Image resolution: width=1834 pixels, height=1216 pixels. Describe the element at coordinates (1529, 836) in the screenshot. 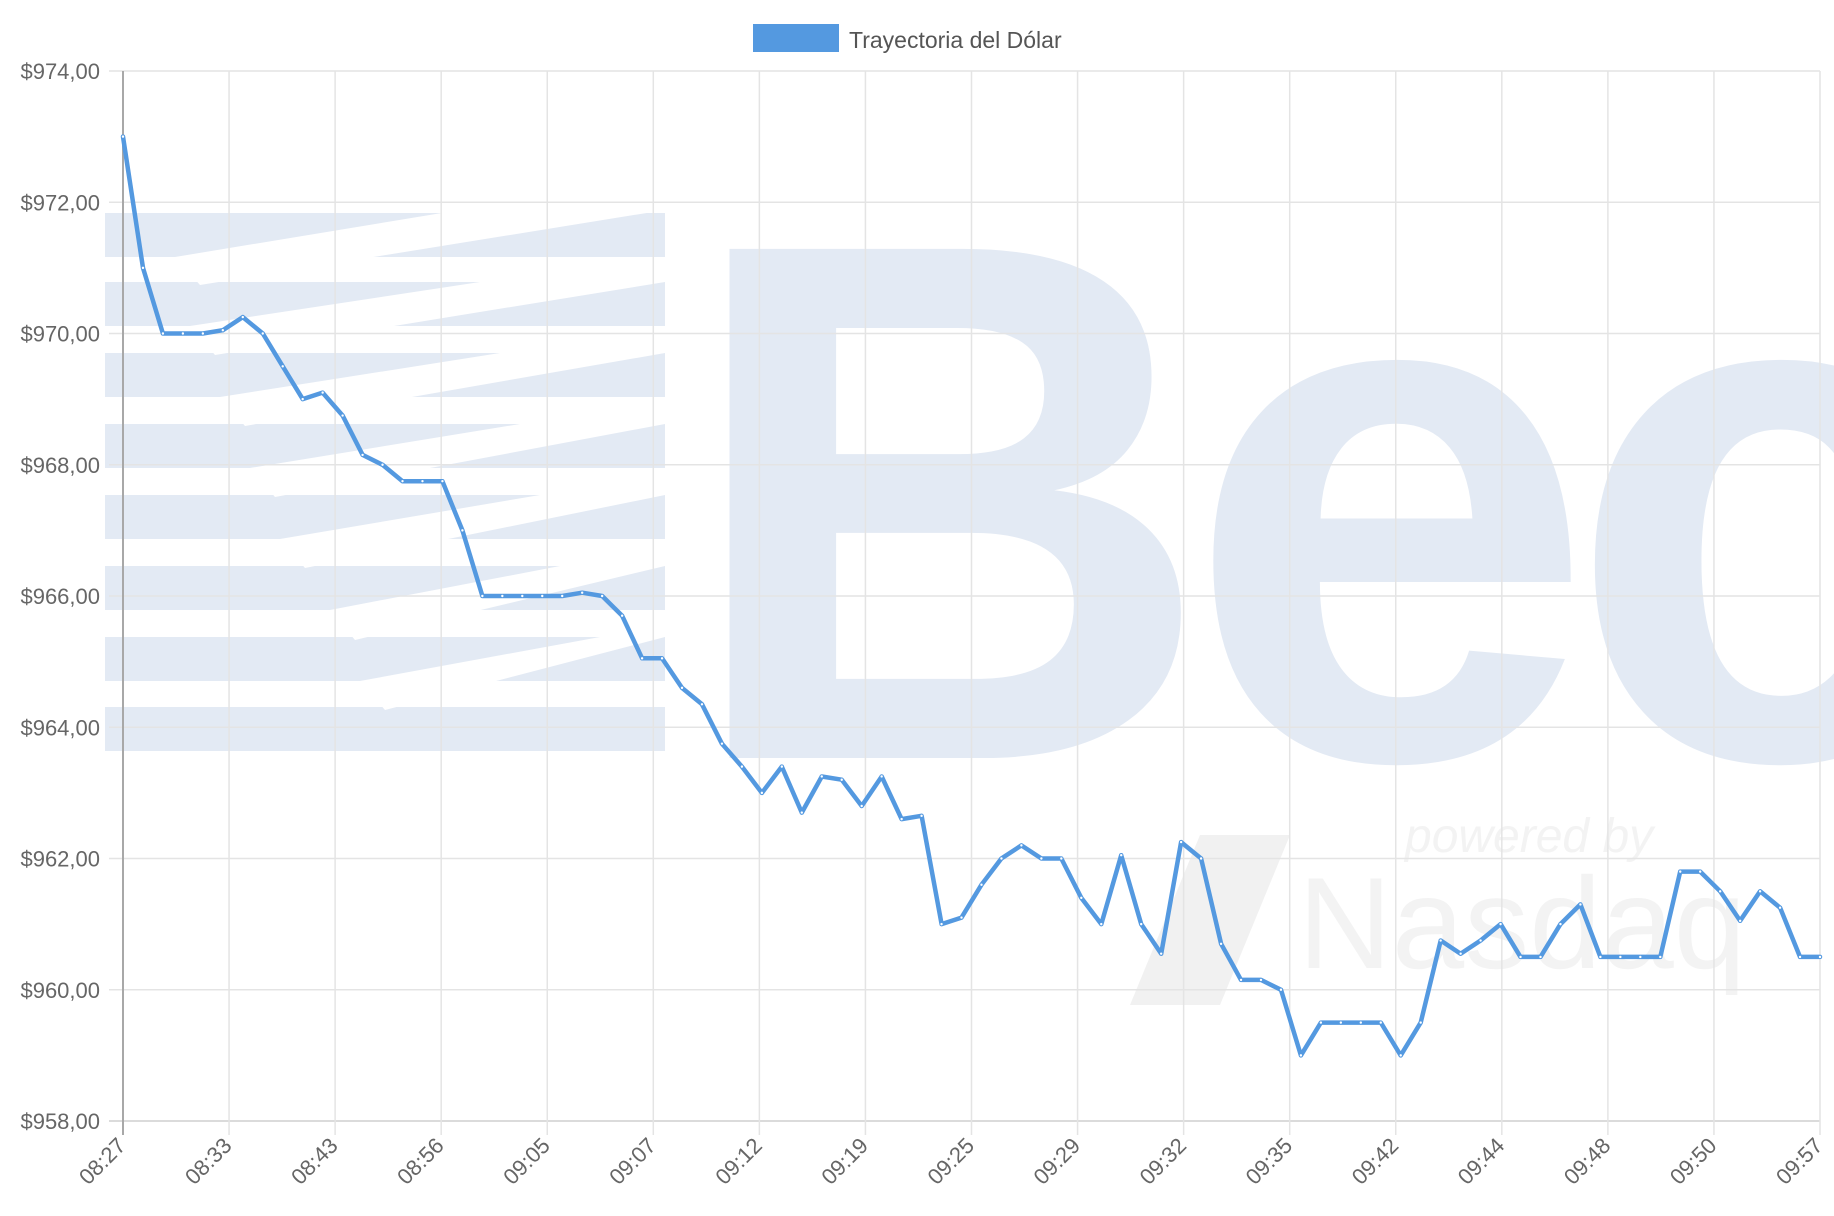

I see `watermark-sub-text: powered by` at that location.